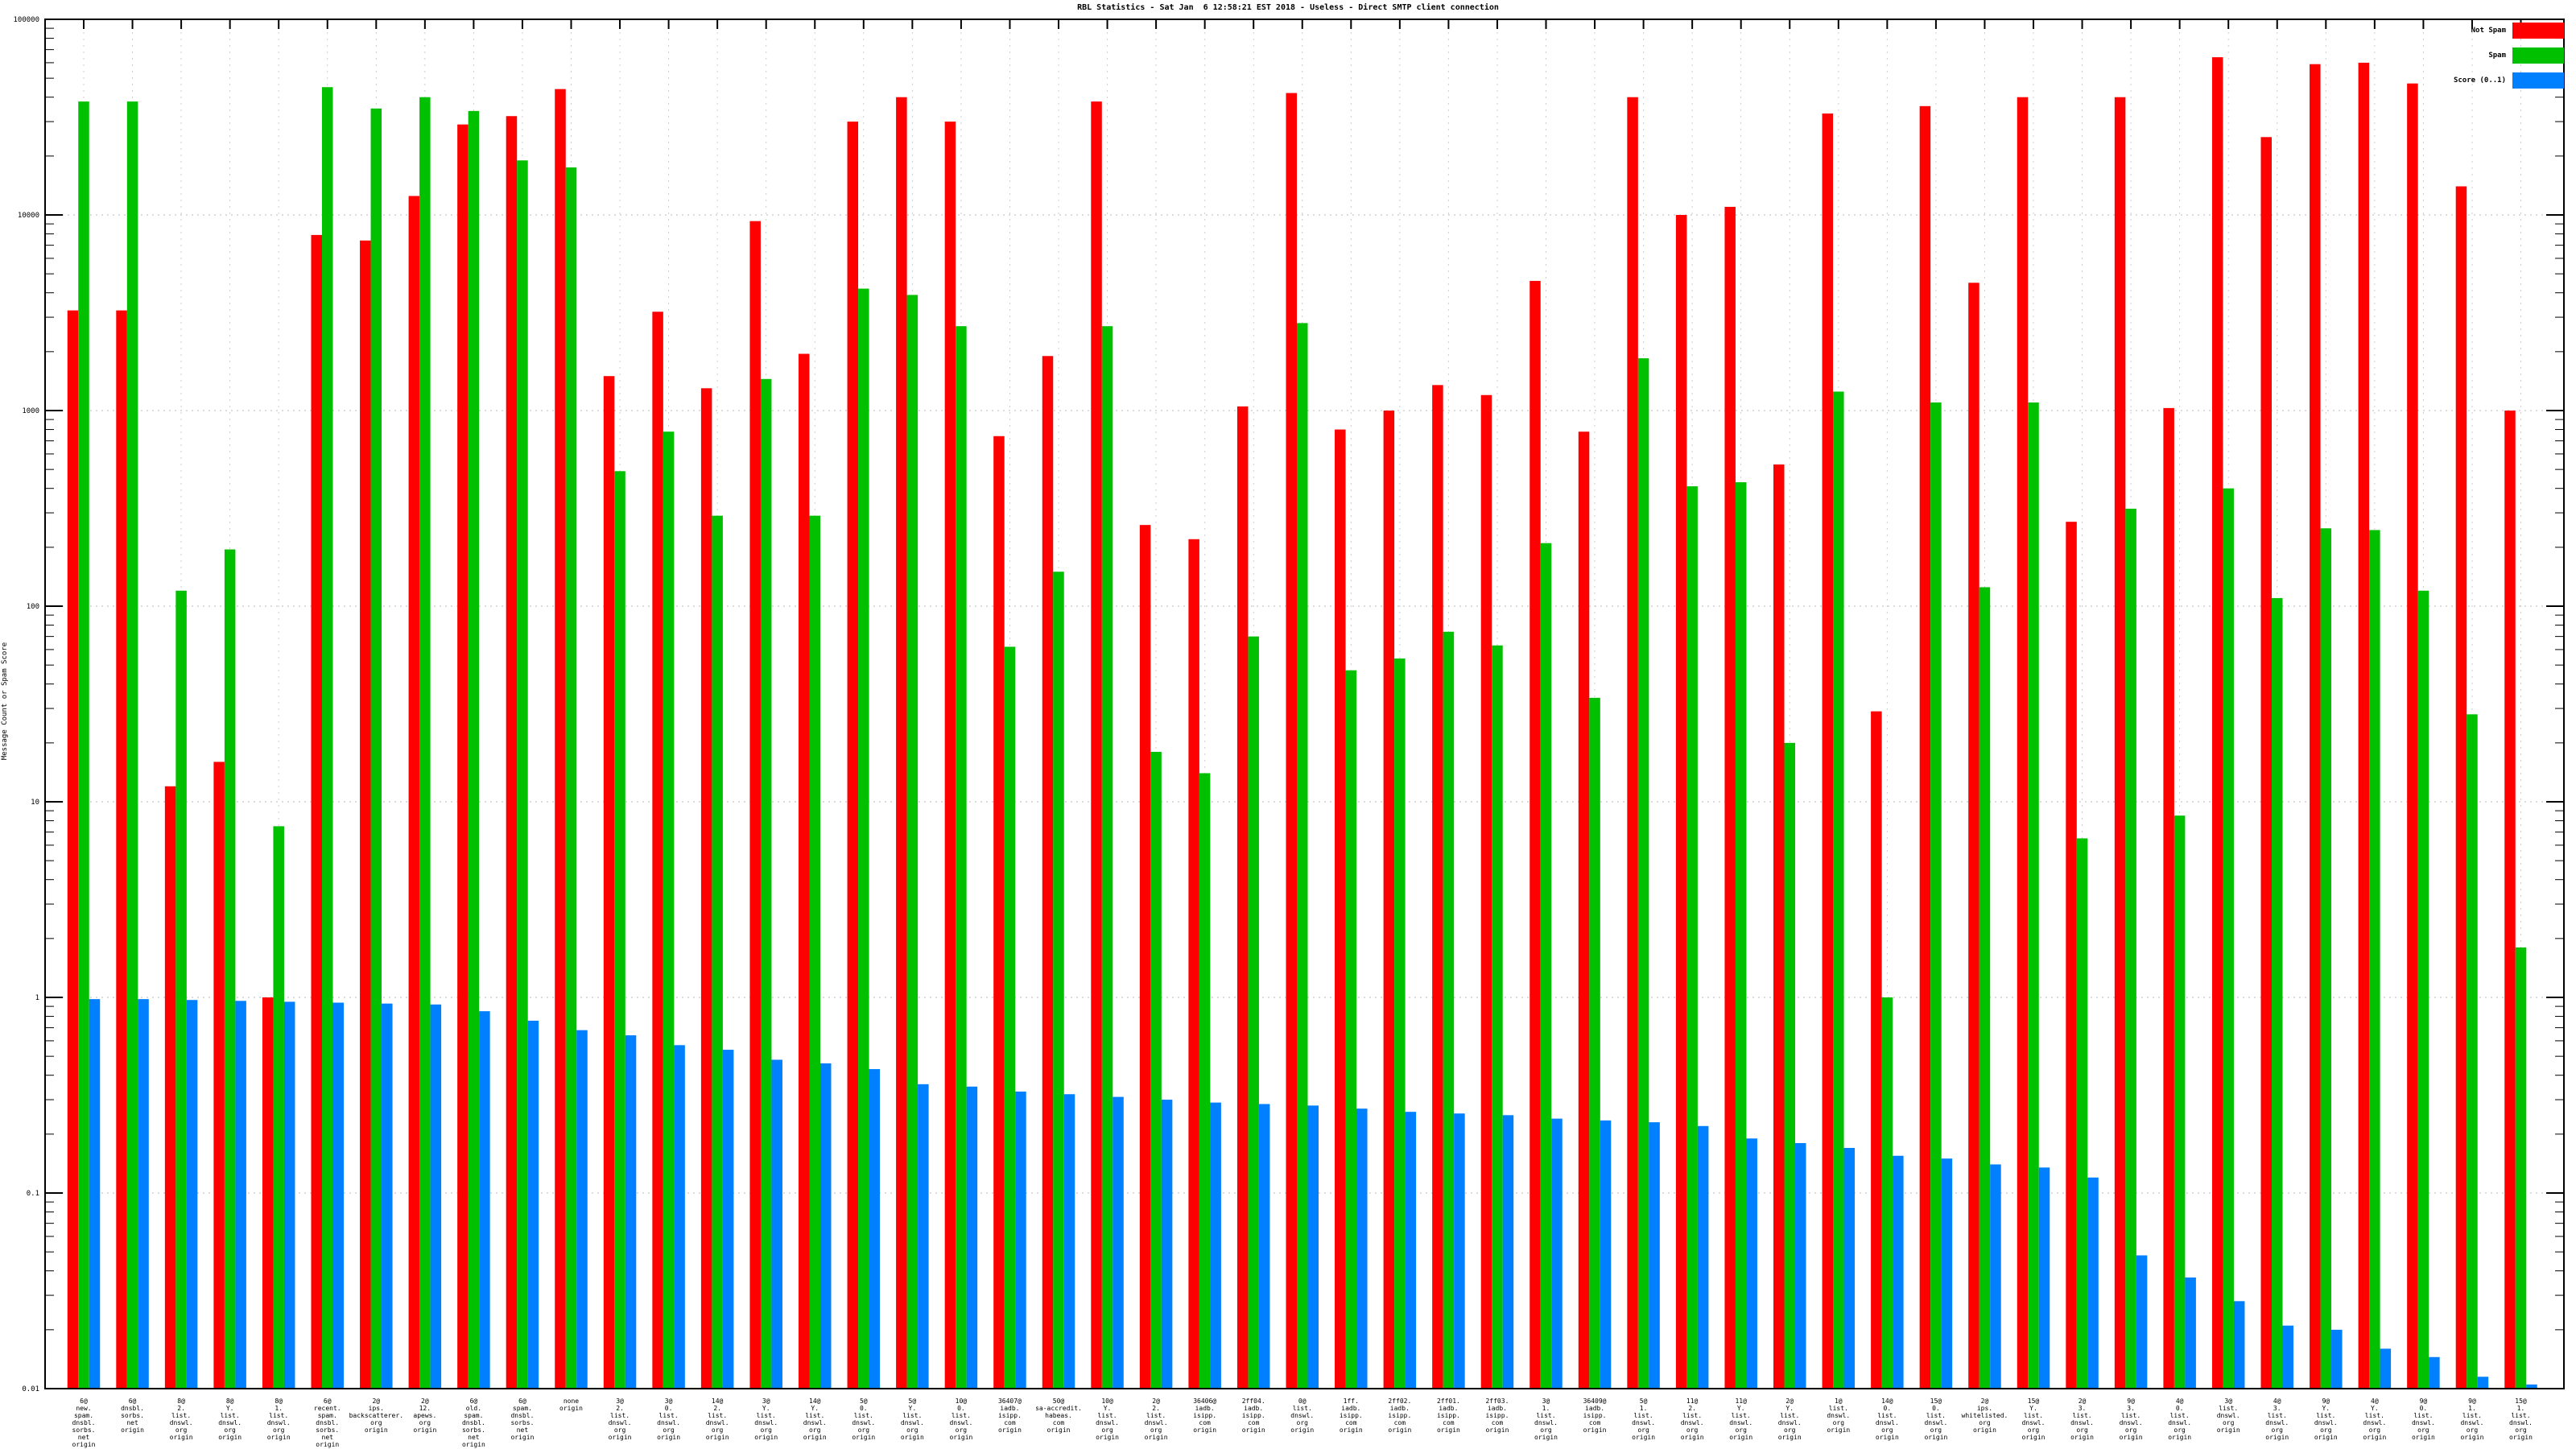 The height and width of the screenshot is (1449, 2576). Describe the element at coordinates (1595, 1415) in the screenshot. I see `x-category-label: 36409@ iadb. isipp. com origin` at that location.